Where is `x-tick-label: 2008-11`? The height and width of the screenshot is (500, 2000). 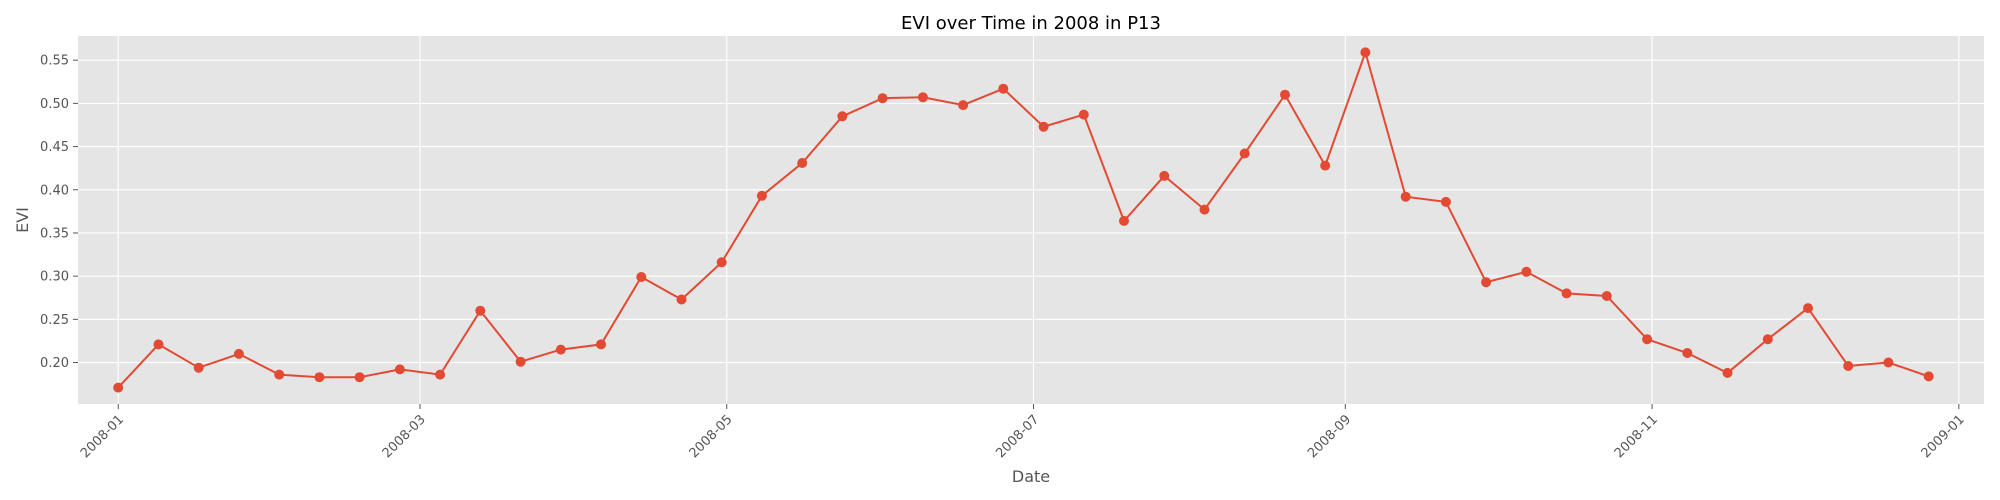 x-tick-label: 2008-11 is located at coordinates (1636, 436).